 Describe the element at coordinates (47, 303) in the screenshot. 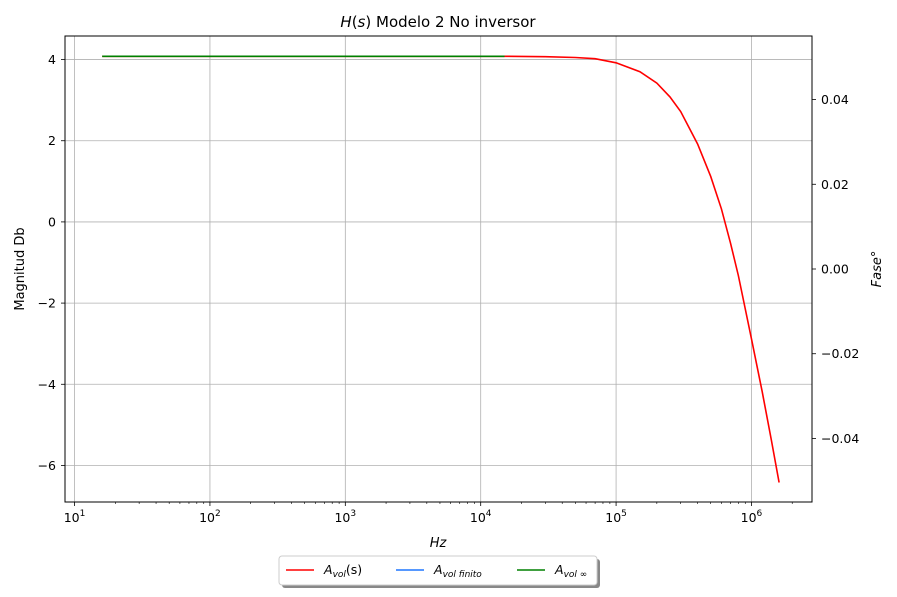

I see `y-tick-label: −2` at that location.